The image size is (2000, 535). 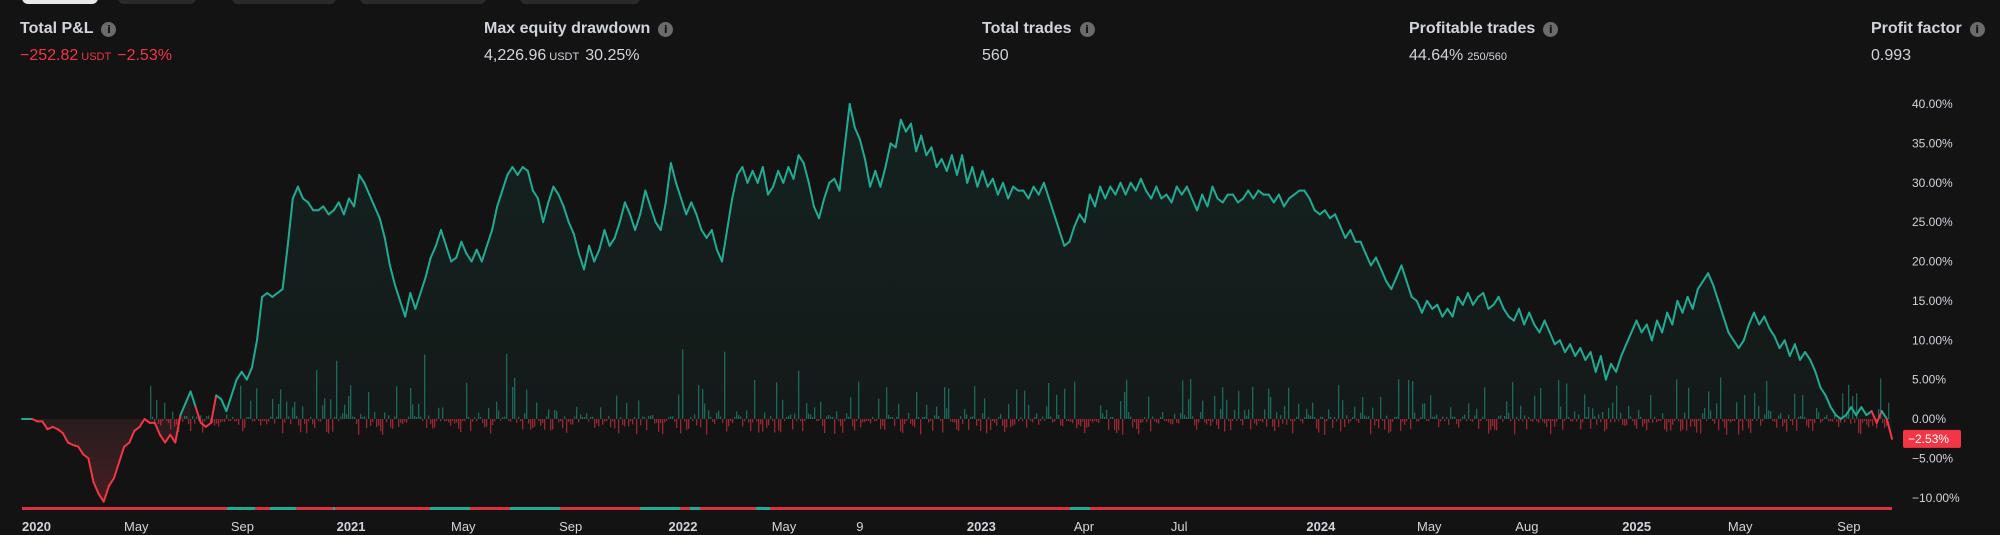 What do you see at coordinates (580, 2) in the screenshot?
I see `tab-properties` at bounding box center [580, 2].